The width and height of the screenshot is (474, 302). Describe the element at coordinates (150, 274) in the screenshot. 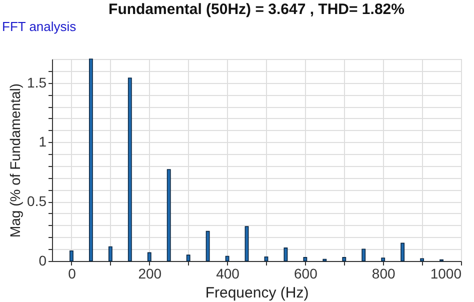

I see `x-tick-label: 200` at that location.